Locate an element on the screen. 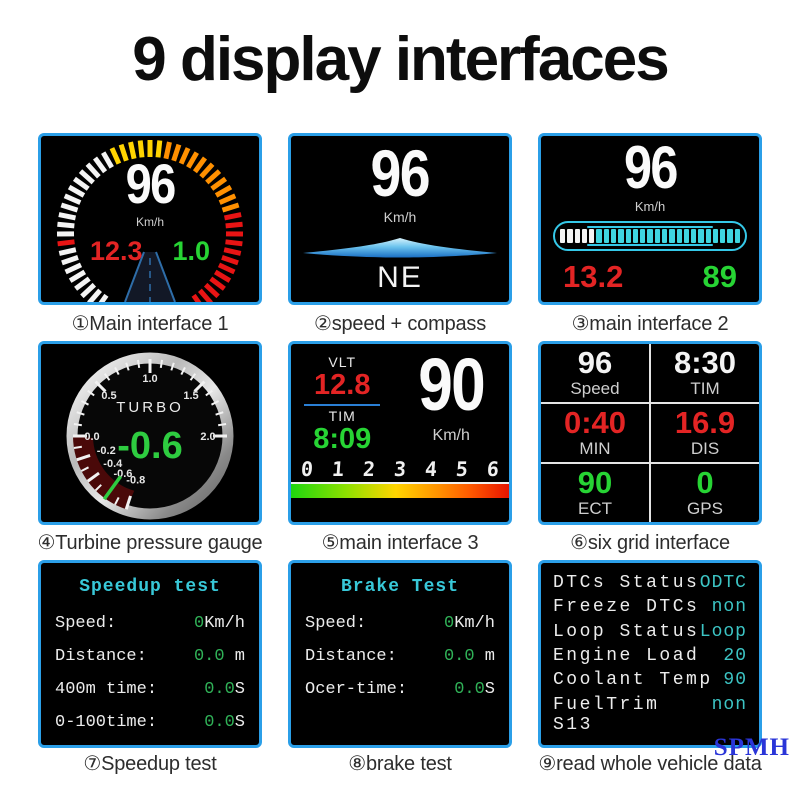 Image resolution: width=800 pixels, height=800 pixels. grid-cell-label: GPS is located at coordinates (705, 509).